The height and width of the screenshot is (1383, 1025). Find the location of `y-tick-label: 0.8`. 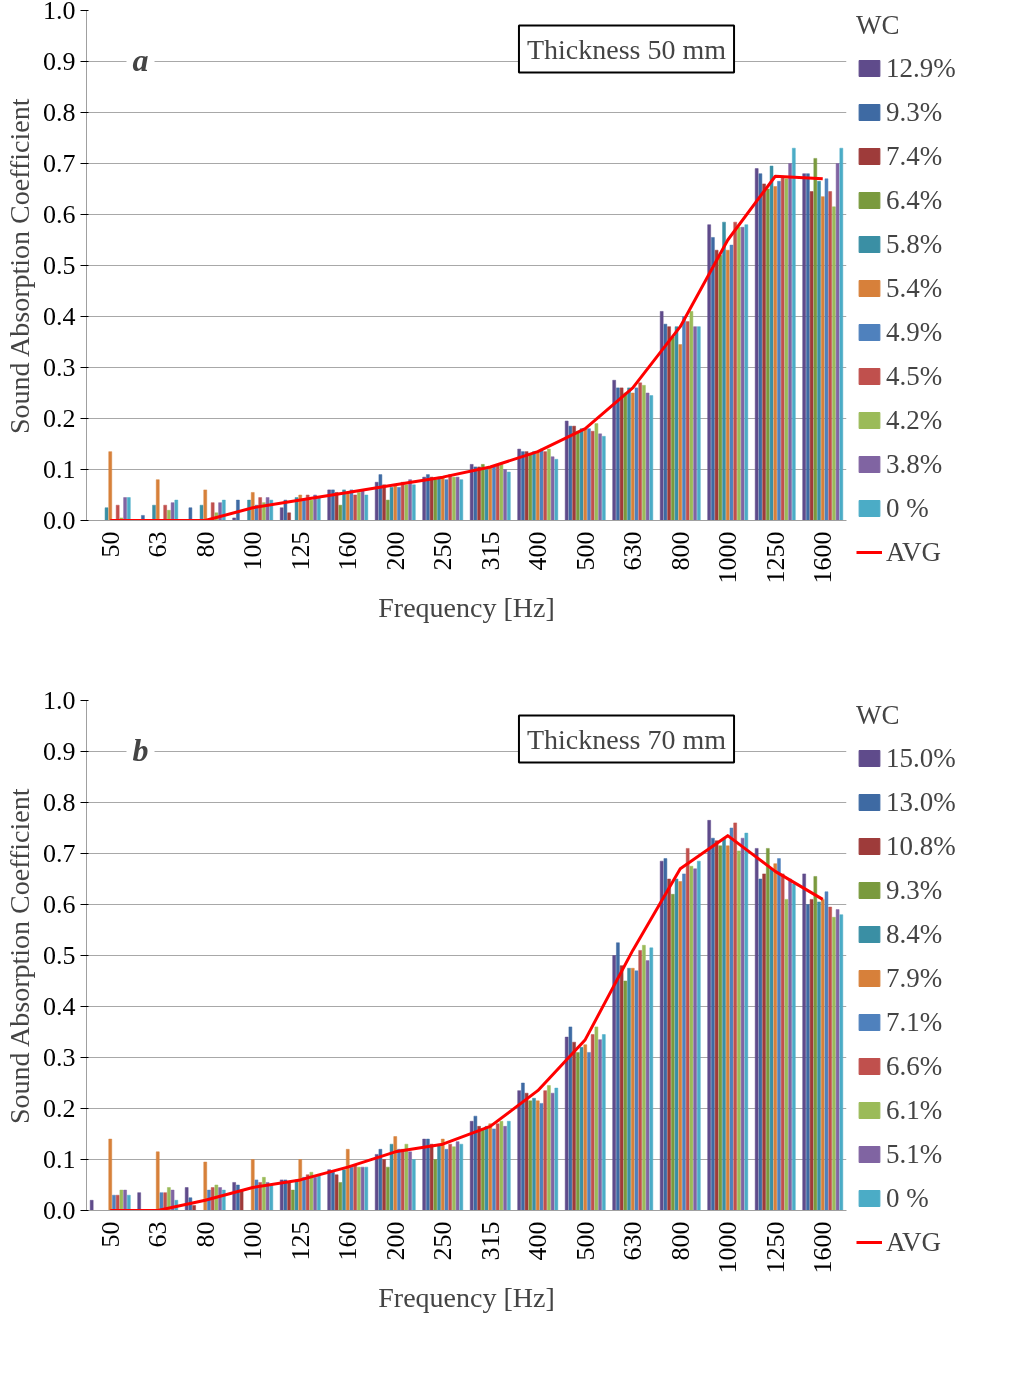

y-tick-label: 0.8 is located at coordinates (59, 802).